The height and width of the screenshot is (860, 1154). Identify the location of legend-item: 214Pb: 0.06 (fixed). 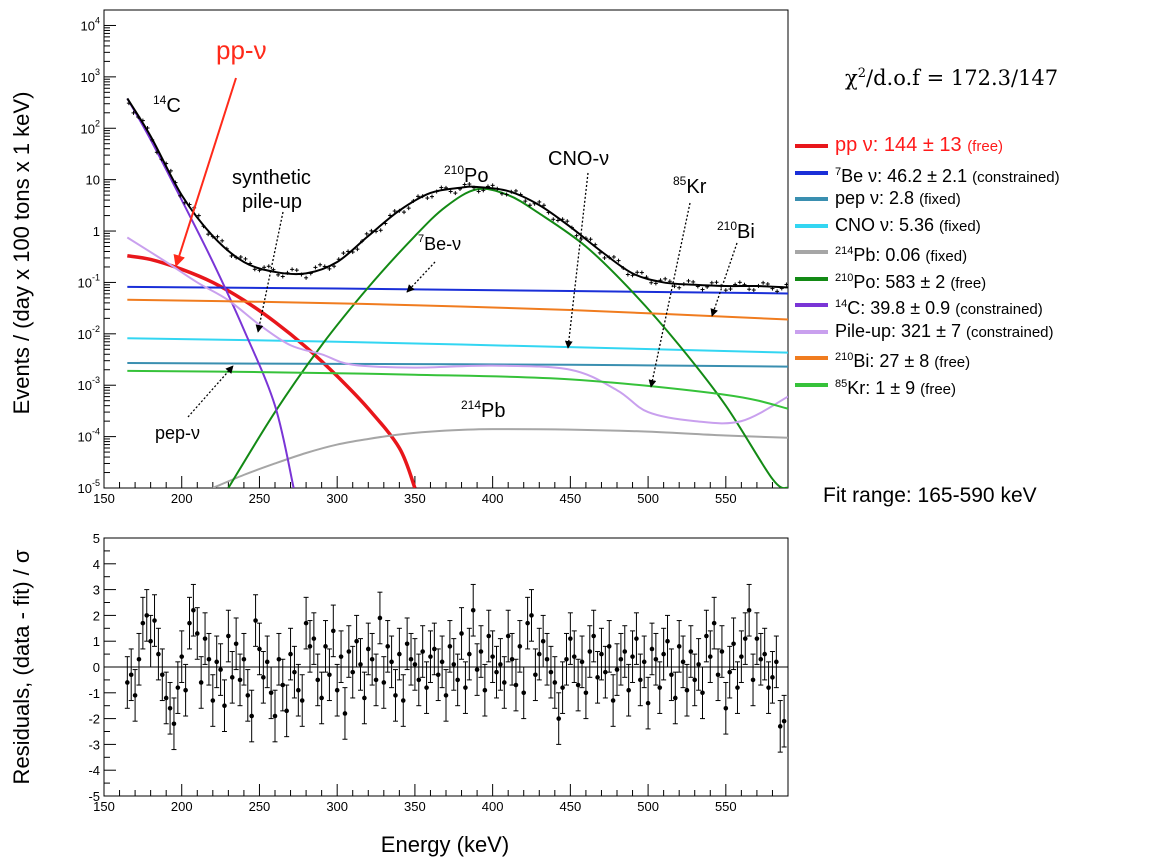
(972, 251).